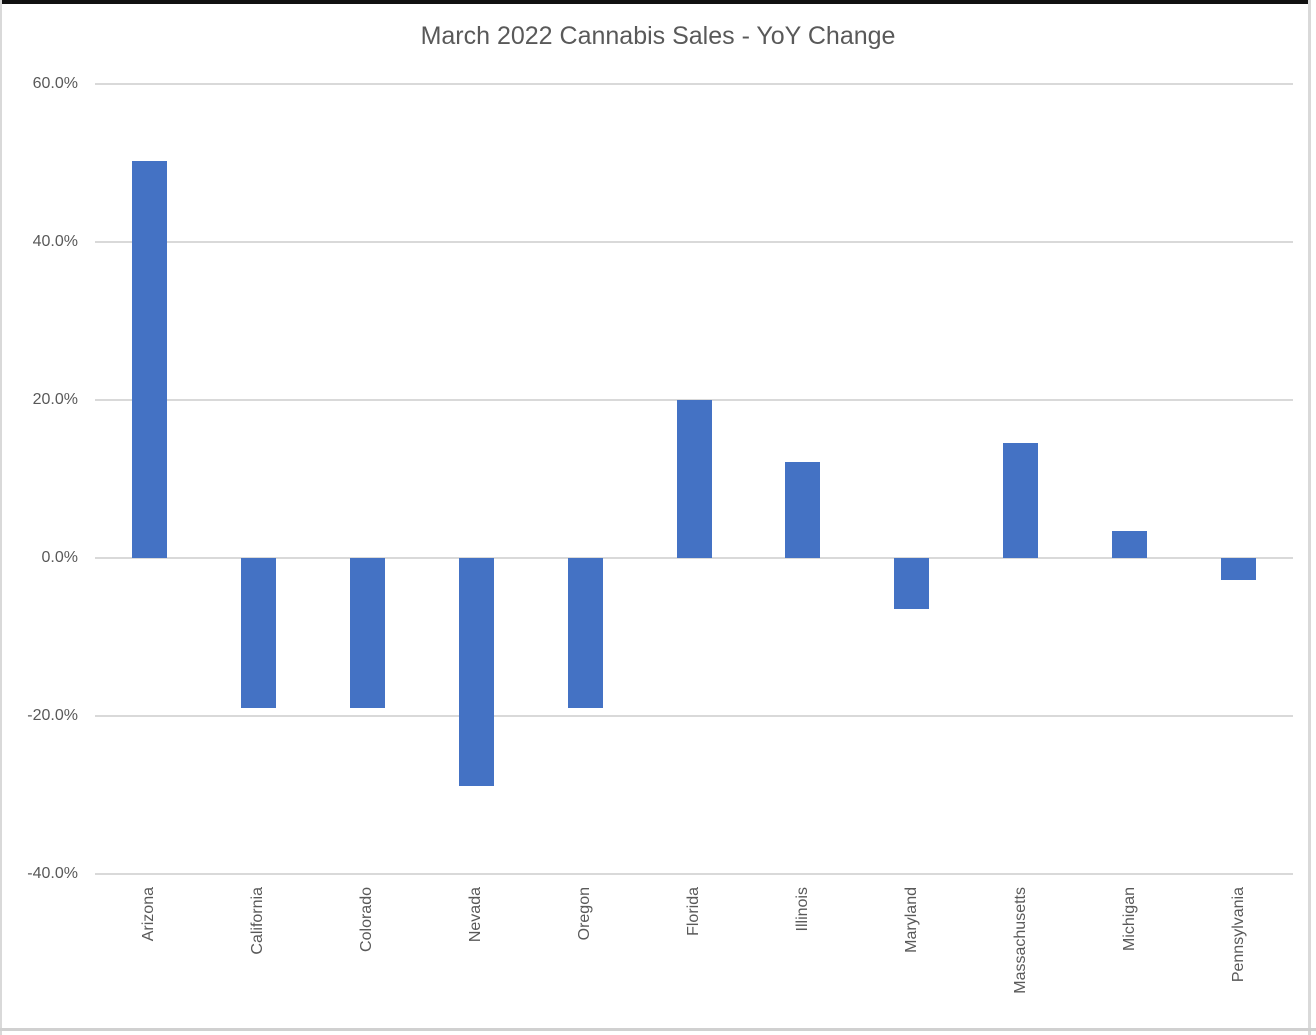  I want to click on chart-title: March 2022 Cannabis Sales - YoY Change, so click(658, 36).